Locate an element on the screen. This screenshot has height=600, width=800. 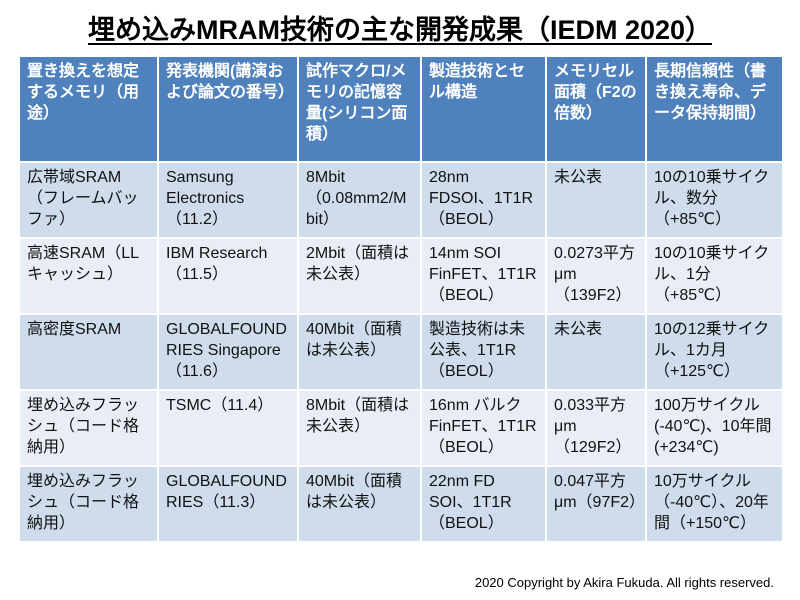
table-cell: 8Mbit（0.08mm2/Mbit） is located at coordinates (359, 200).